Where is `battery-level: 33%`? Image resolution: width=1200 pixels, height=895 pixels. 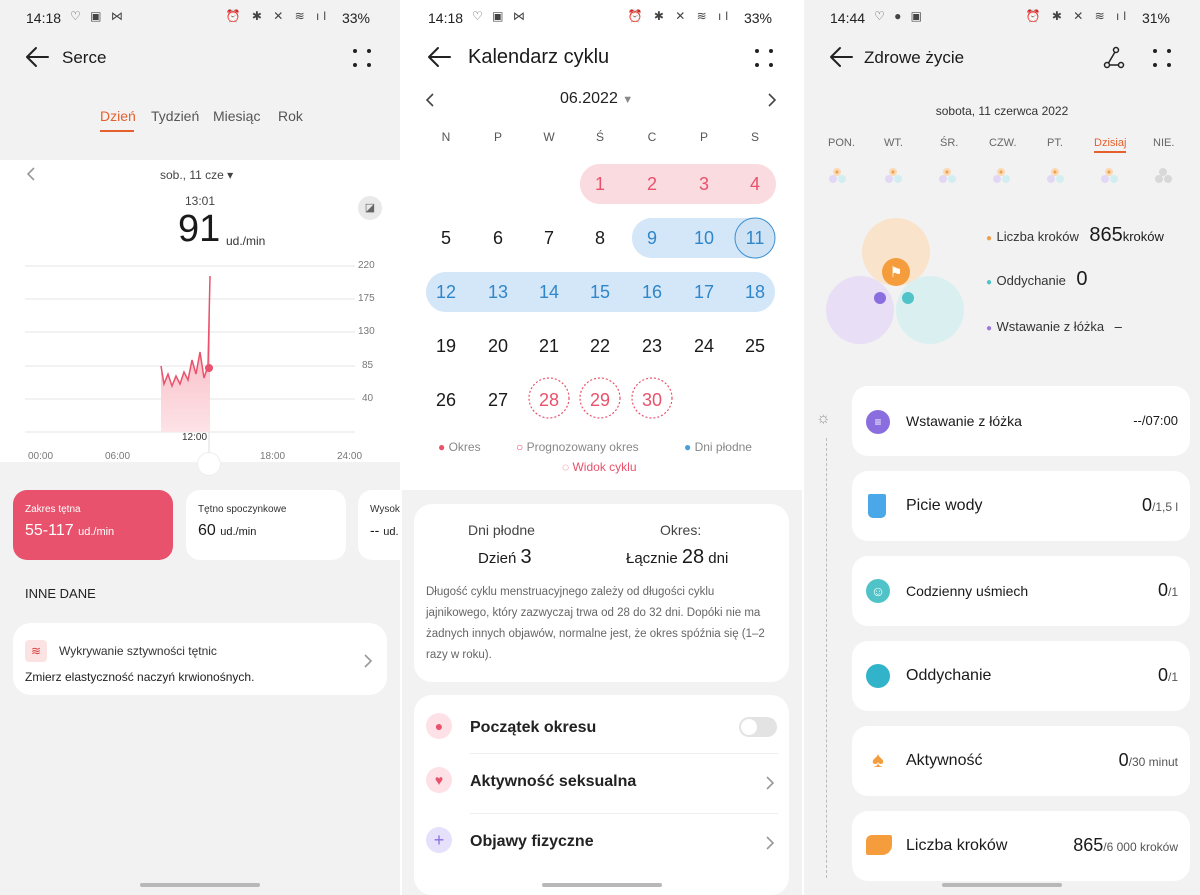 battery-level: 33% is located at coordinates (355, 18).